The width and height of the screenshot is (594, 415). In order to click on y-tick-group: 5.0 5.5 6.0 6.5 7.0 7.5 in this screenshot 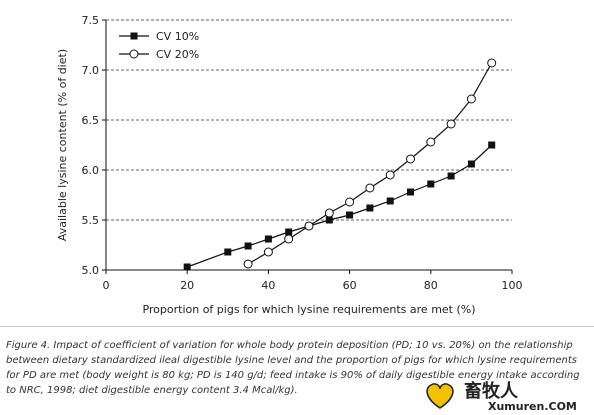, I will do `click(94, 145)`.